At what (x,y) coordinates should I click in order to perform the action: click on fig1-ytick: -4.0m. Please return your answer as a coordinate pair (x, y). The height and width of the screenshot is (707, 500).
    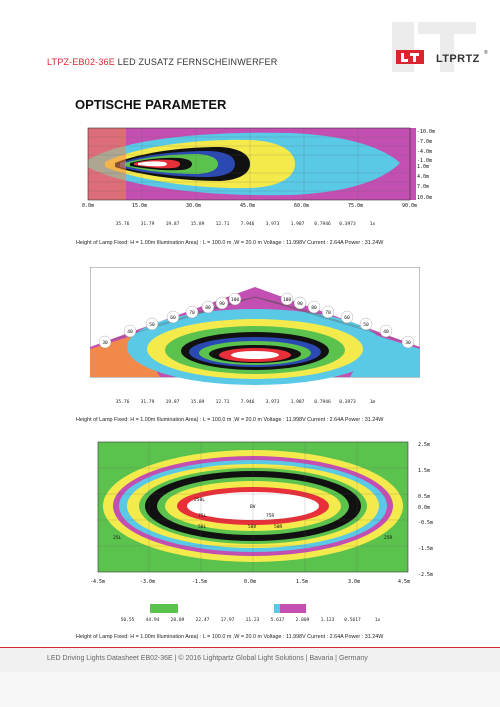
    Looking at the image, I should click on (424, 152).